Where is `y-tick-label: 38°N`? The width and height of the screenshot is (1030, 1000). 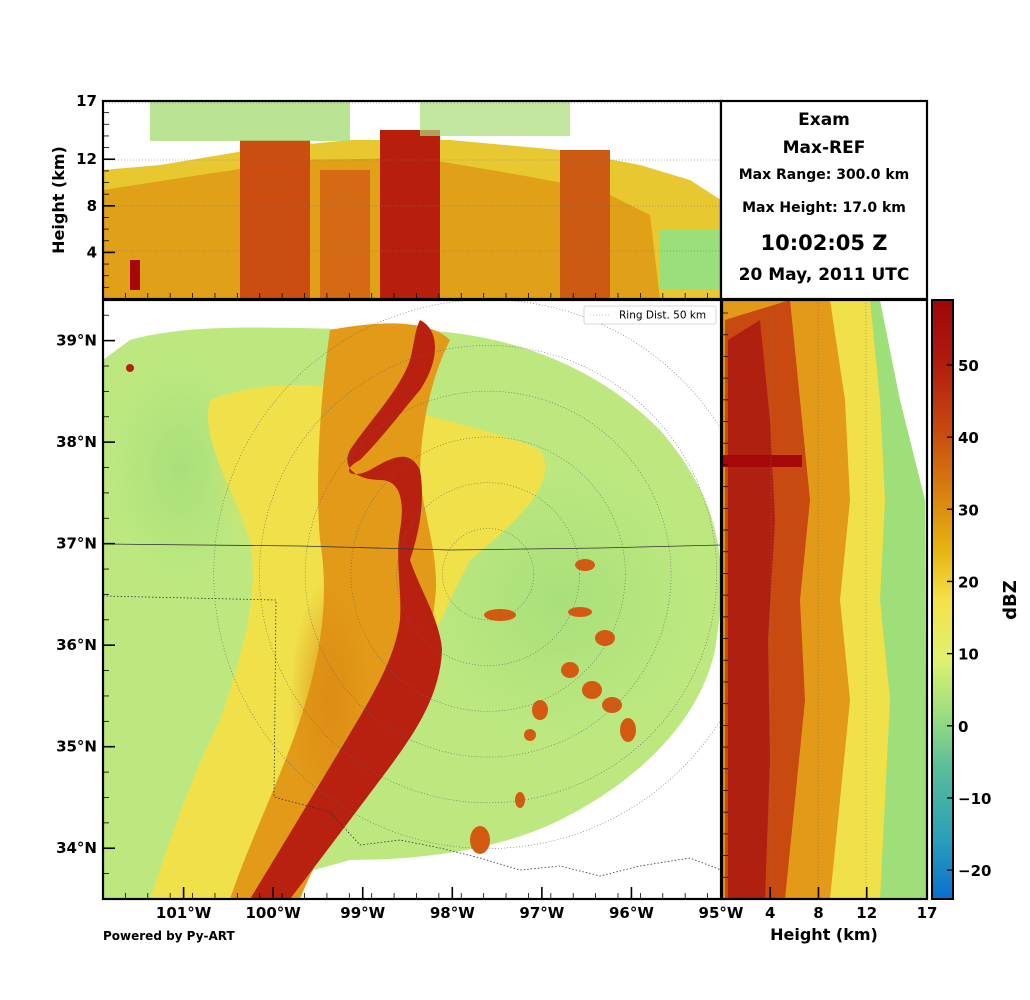
y-tick-label: 38°N is located at coordinates (76, 442).